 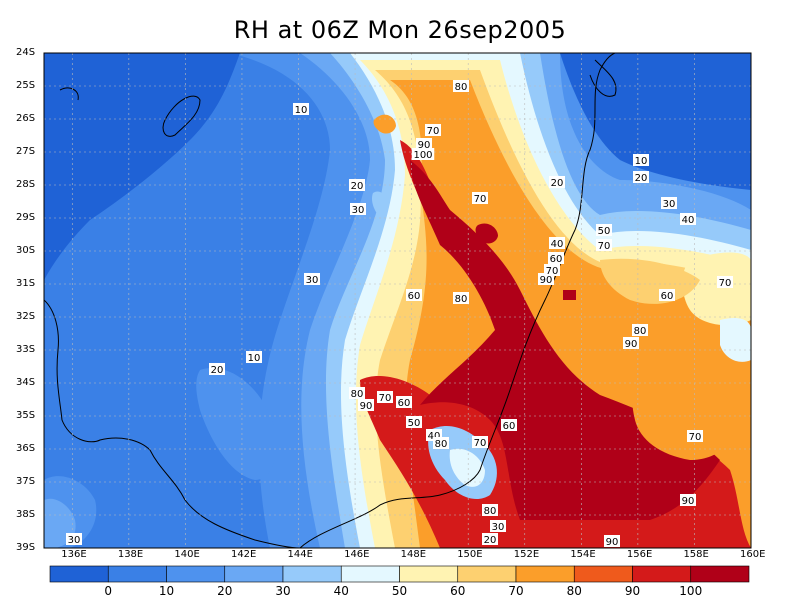 What do you see at coordinates (696, 554) in the screenshot?
I see `lon-label: 158E` at bounding box center [696, 554].